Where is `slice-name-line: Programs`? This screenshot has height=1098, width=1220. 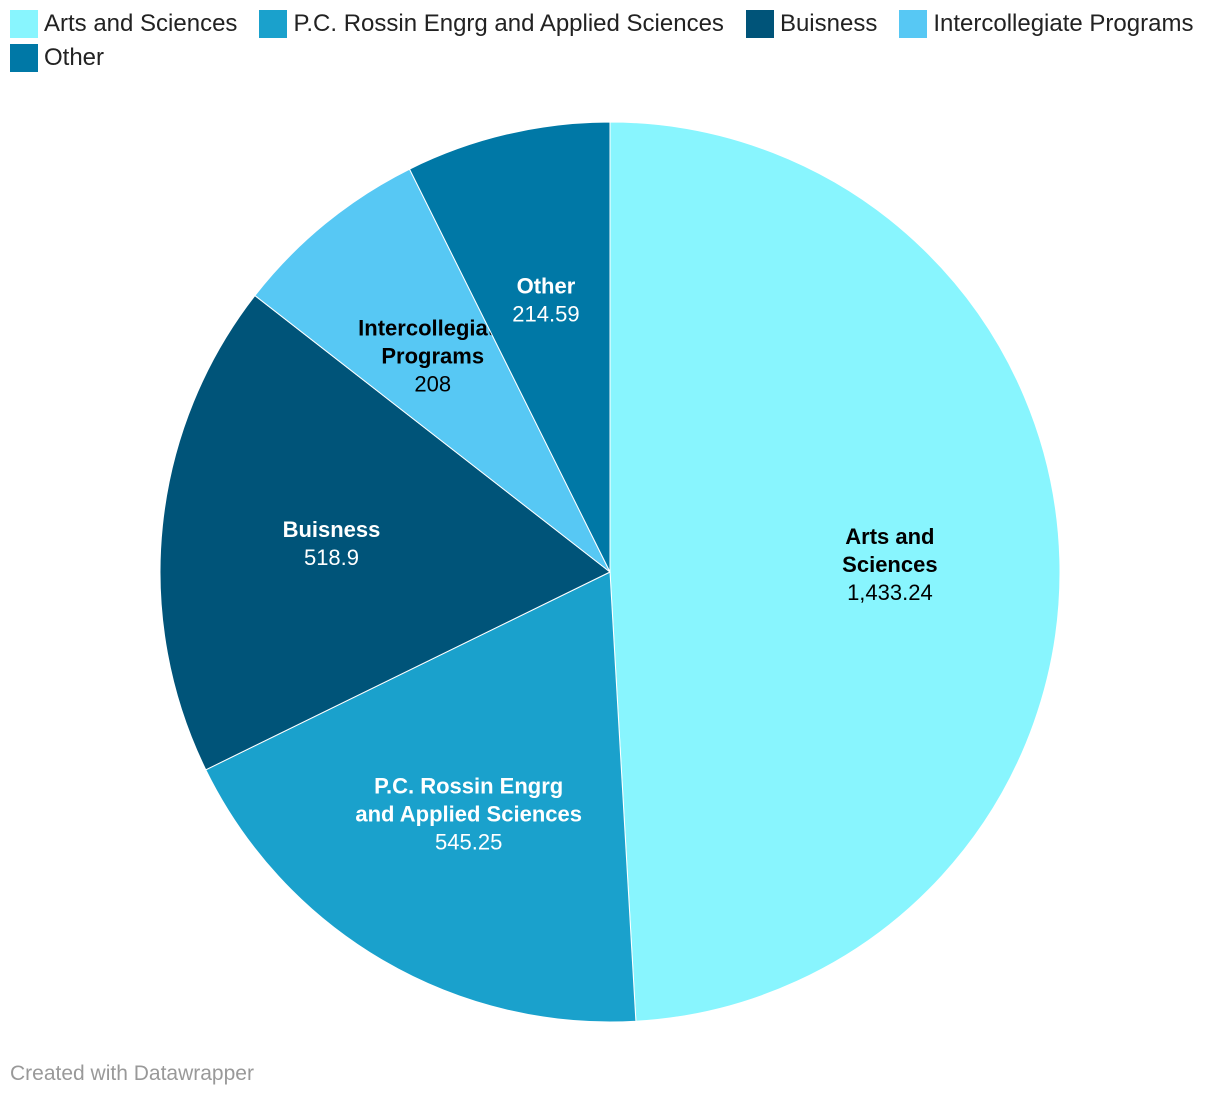
slice-name-line: Programs is located at coordinates (432, 355).